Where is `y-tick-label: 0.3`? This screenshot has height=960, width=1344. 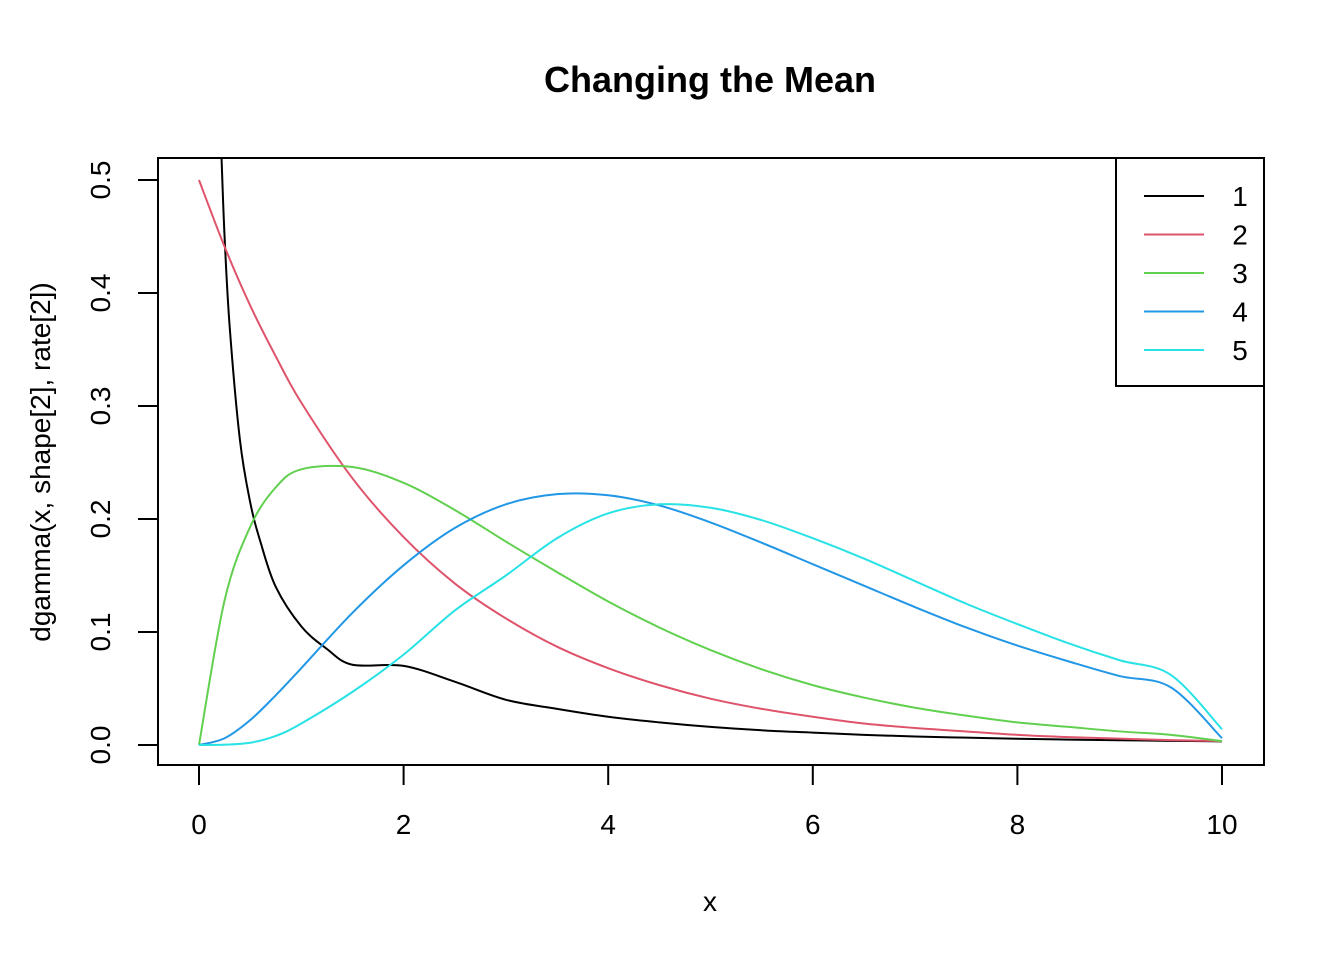
y-tick-label: 0.3 is located at coordinates (100, 406).